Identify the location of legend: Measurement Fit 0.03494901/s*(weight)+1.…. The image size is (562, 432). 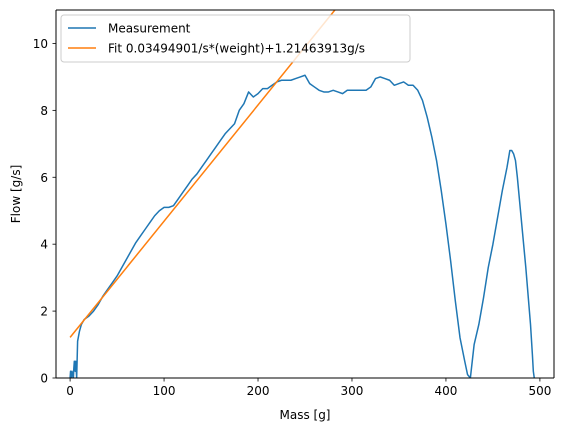
(235, 38).